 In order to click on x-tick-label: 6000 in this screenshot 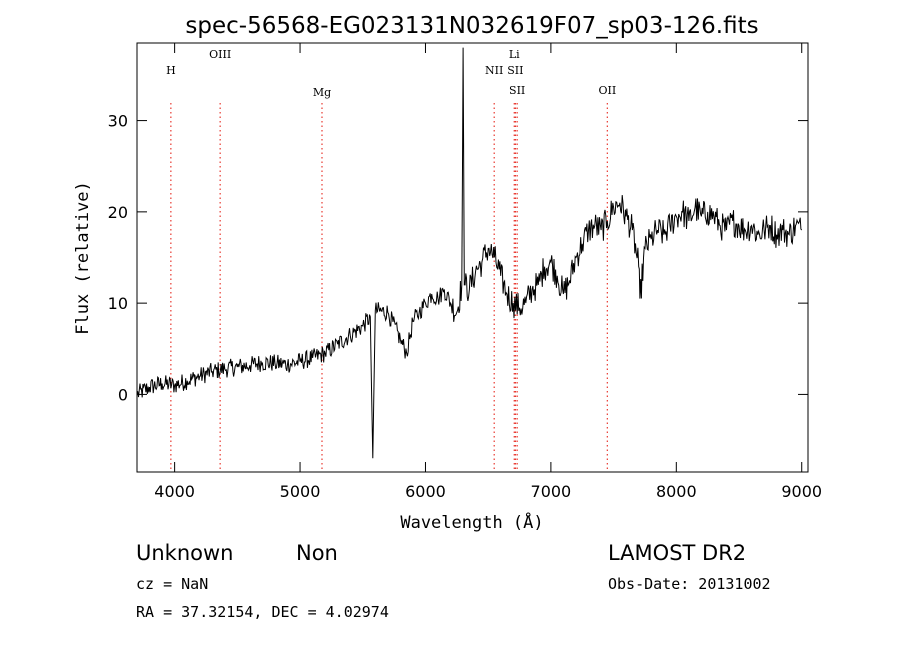, I will do `click(425, 491)`.